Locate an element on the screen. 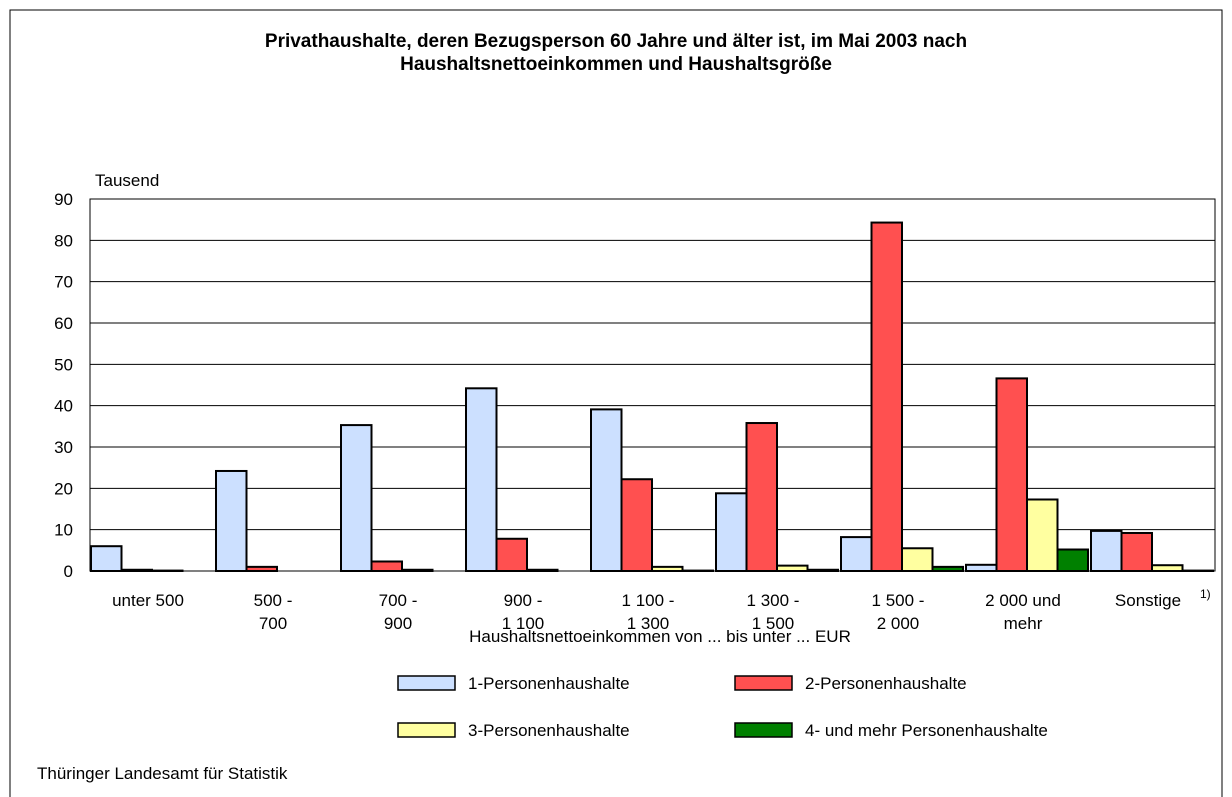 This screenshot has width=1232, height=797. y-tick-label: 60 is located at coordinates (63, 323).